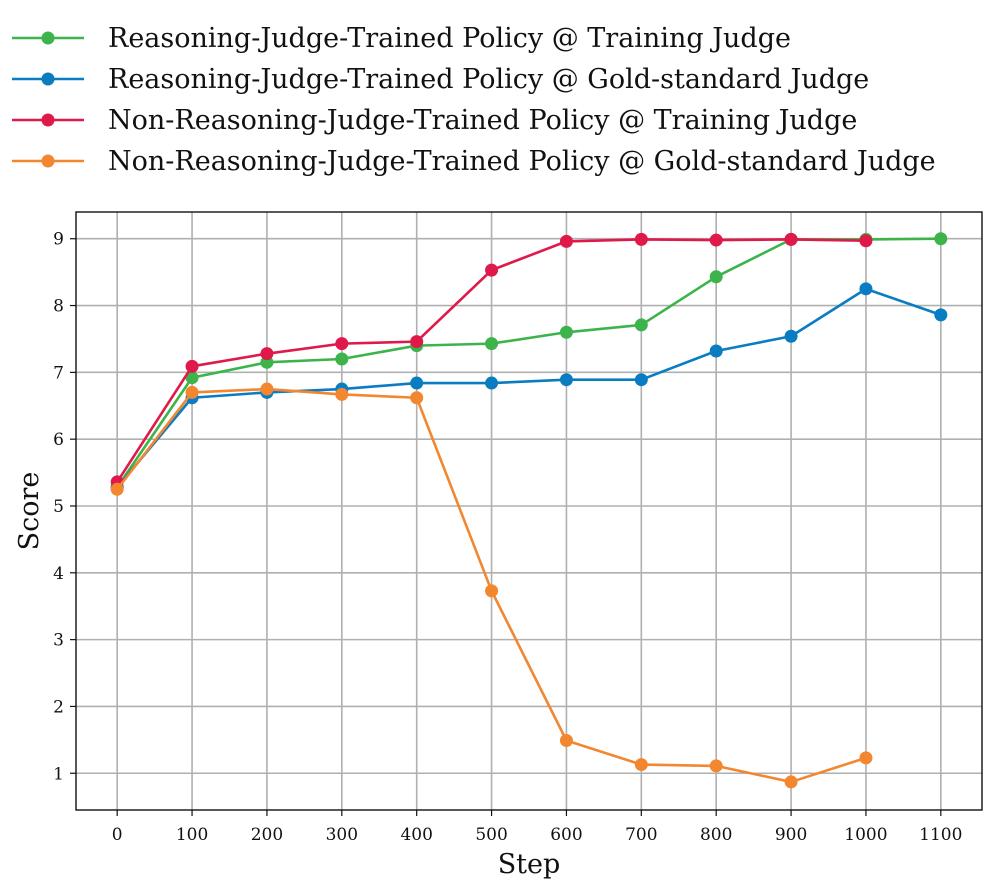 Image resolution: width=997 pixels, height=894 pixels. What do you see at coordinates (58, 574) in the screenshot?
I see `y-tick-label: 4` at bounding box center [58, 574].